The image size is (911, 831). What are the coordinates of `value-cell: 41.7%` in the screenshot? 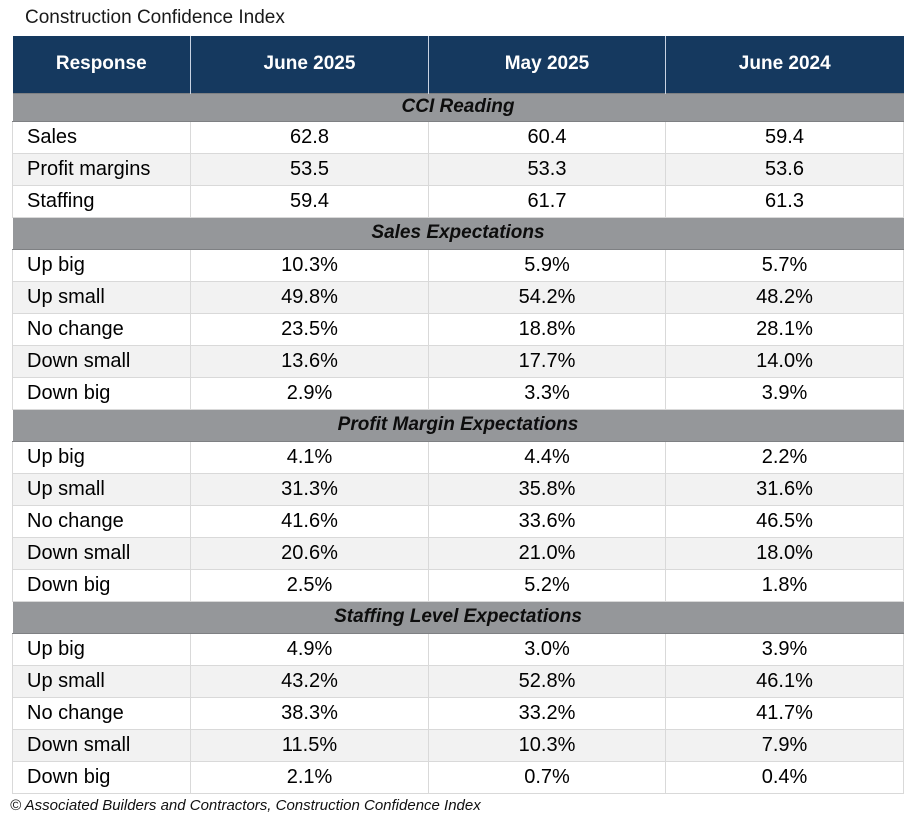 It's located at (784, 713).